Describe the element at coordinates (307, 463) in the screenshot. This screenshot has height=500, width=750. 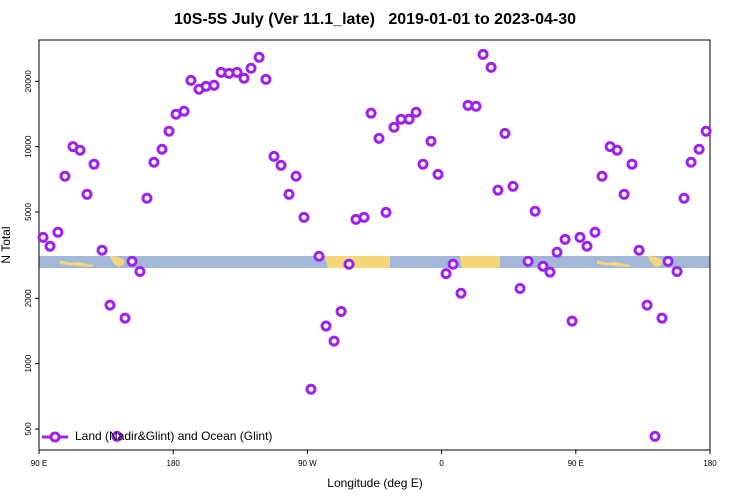
I see `x-tick-label: 90 W` at that location.